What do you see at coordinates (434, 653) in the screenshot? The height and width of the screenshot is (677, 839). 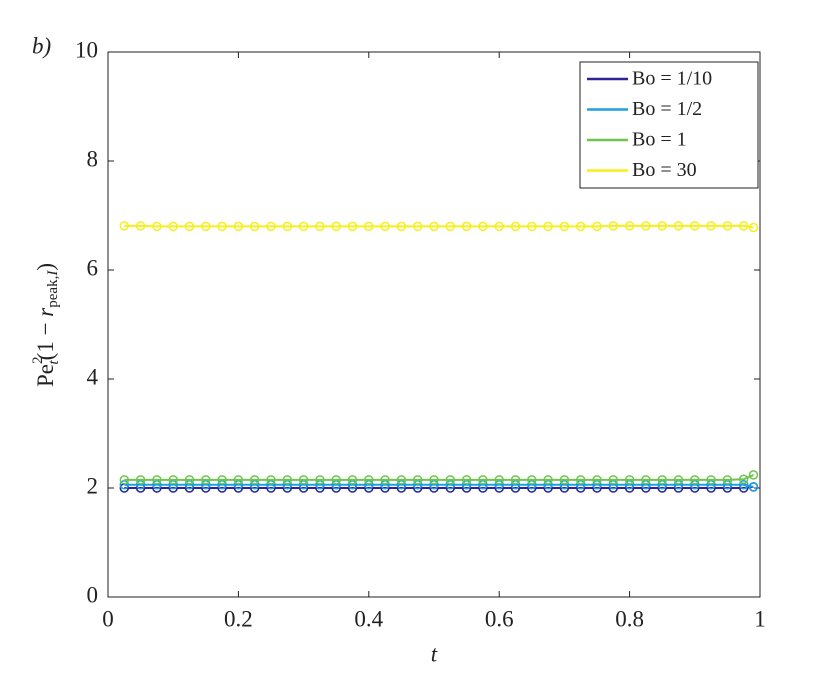 I see `x-axis-label: t` at bounding box center [434, 653].